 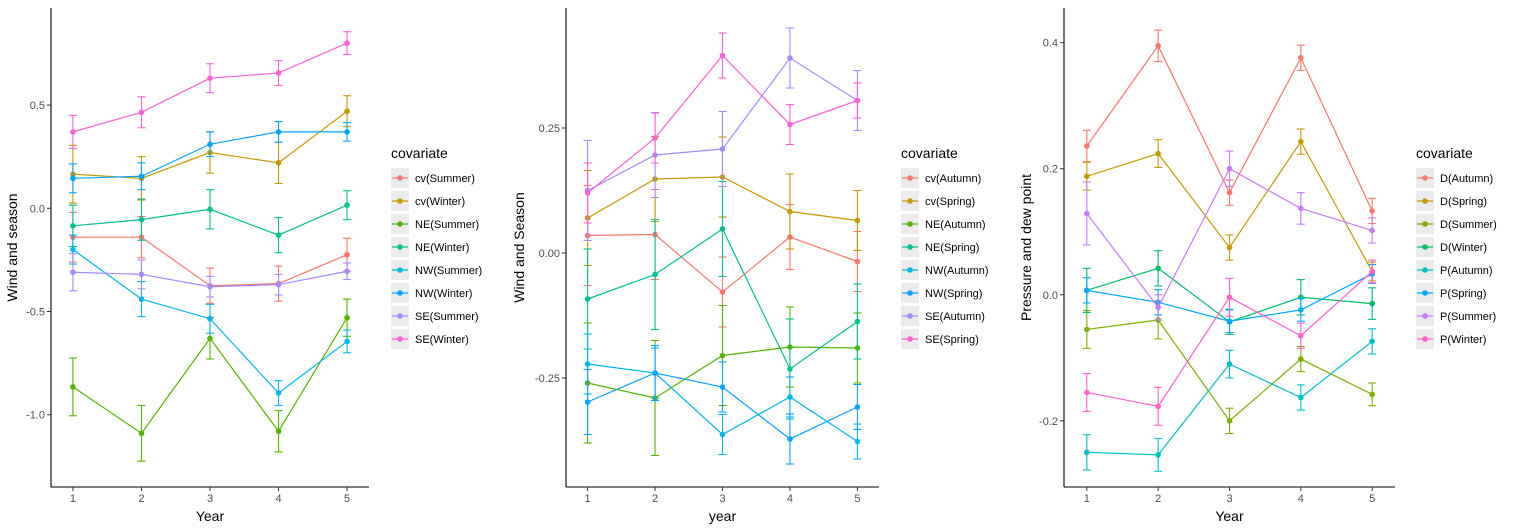 What do you see at coordinates (210, 320) in the screenshot?
I see `series-NW(Summer)` at bounding box center [210, 320].